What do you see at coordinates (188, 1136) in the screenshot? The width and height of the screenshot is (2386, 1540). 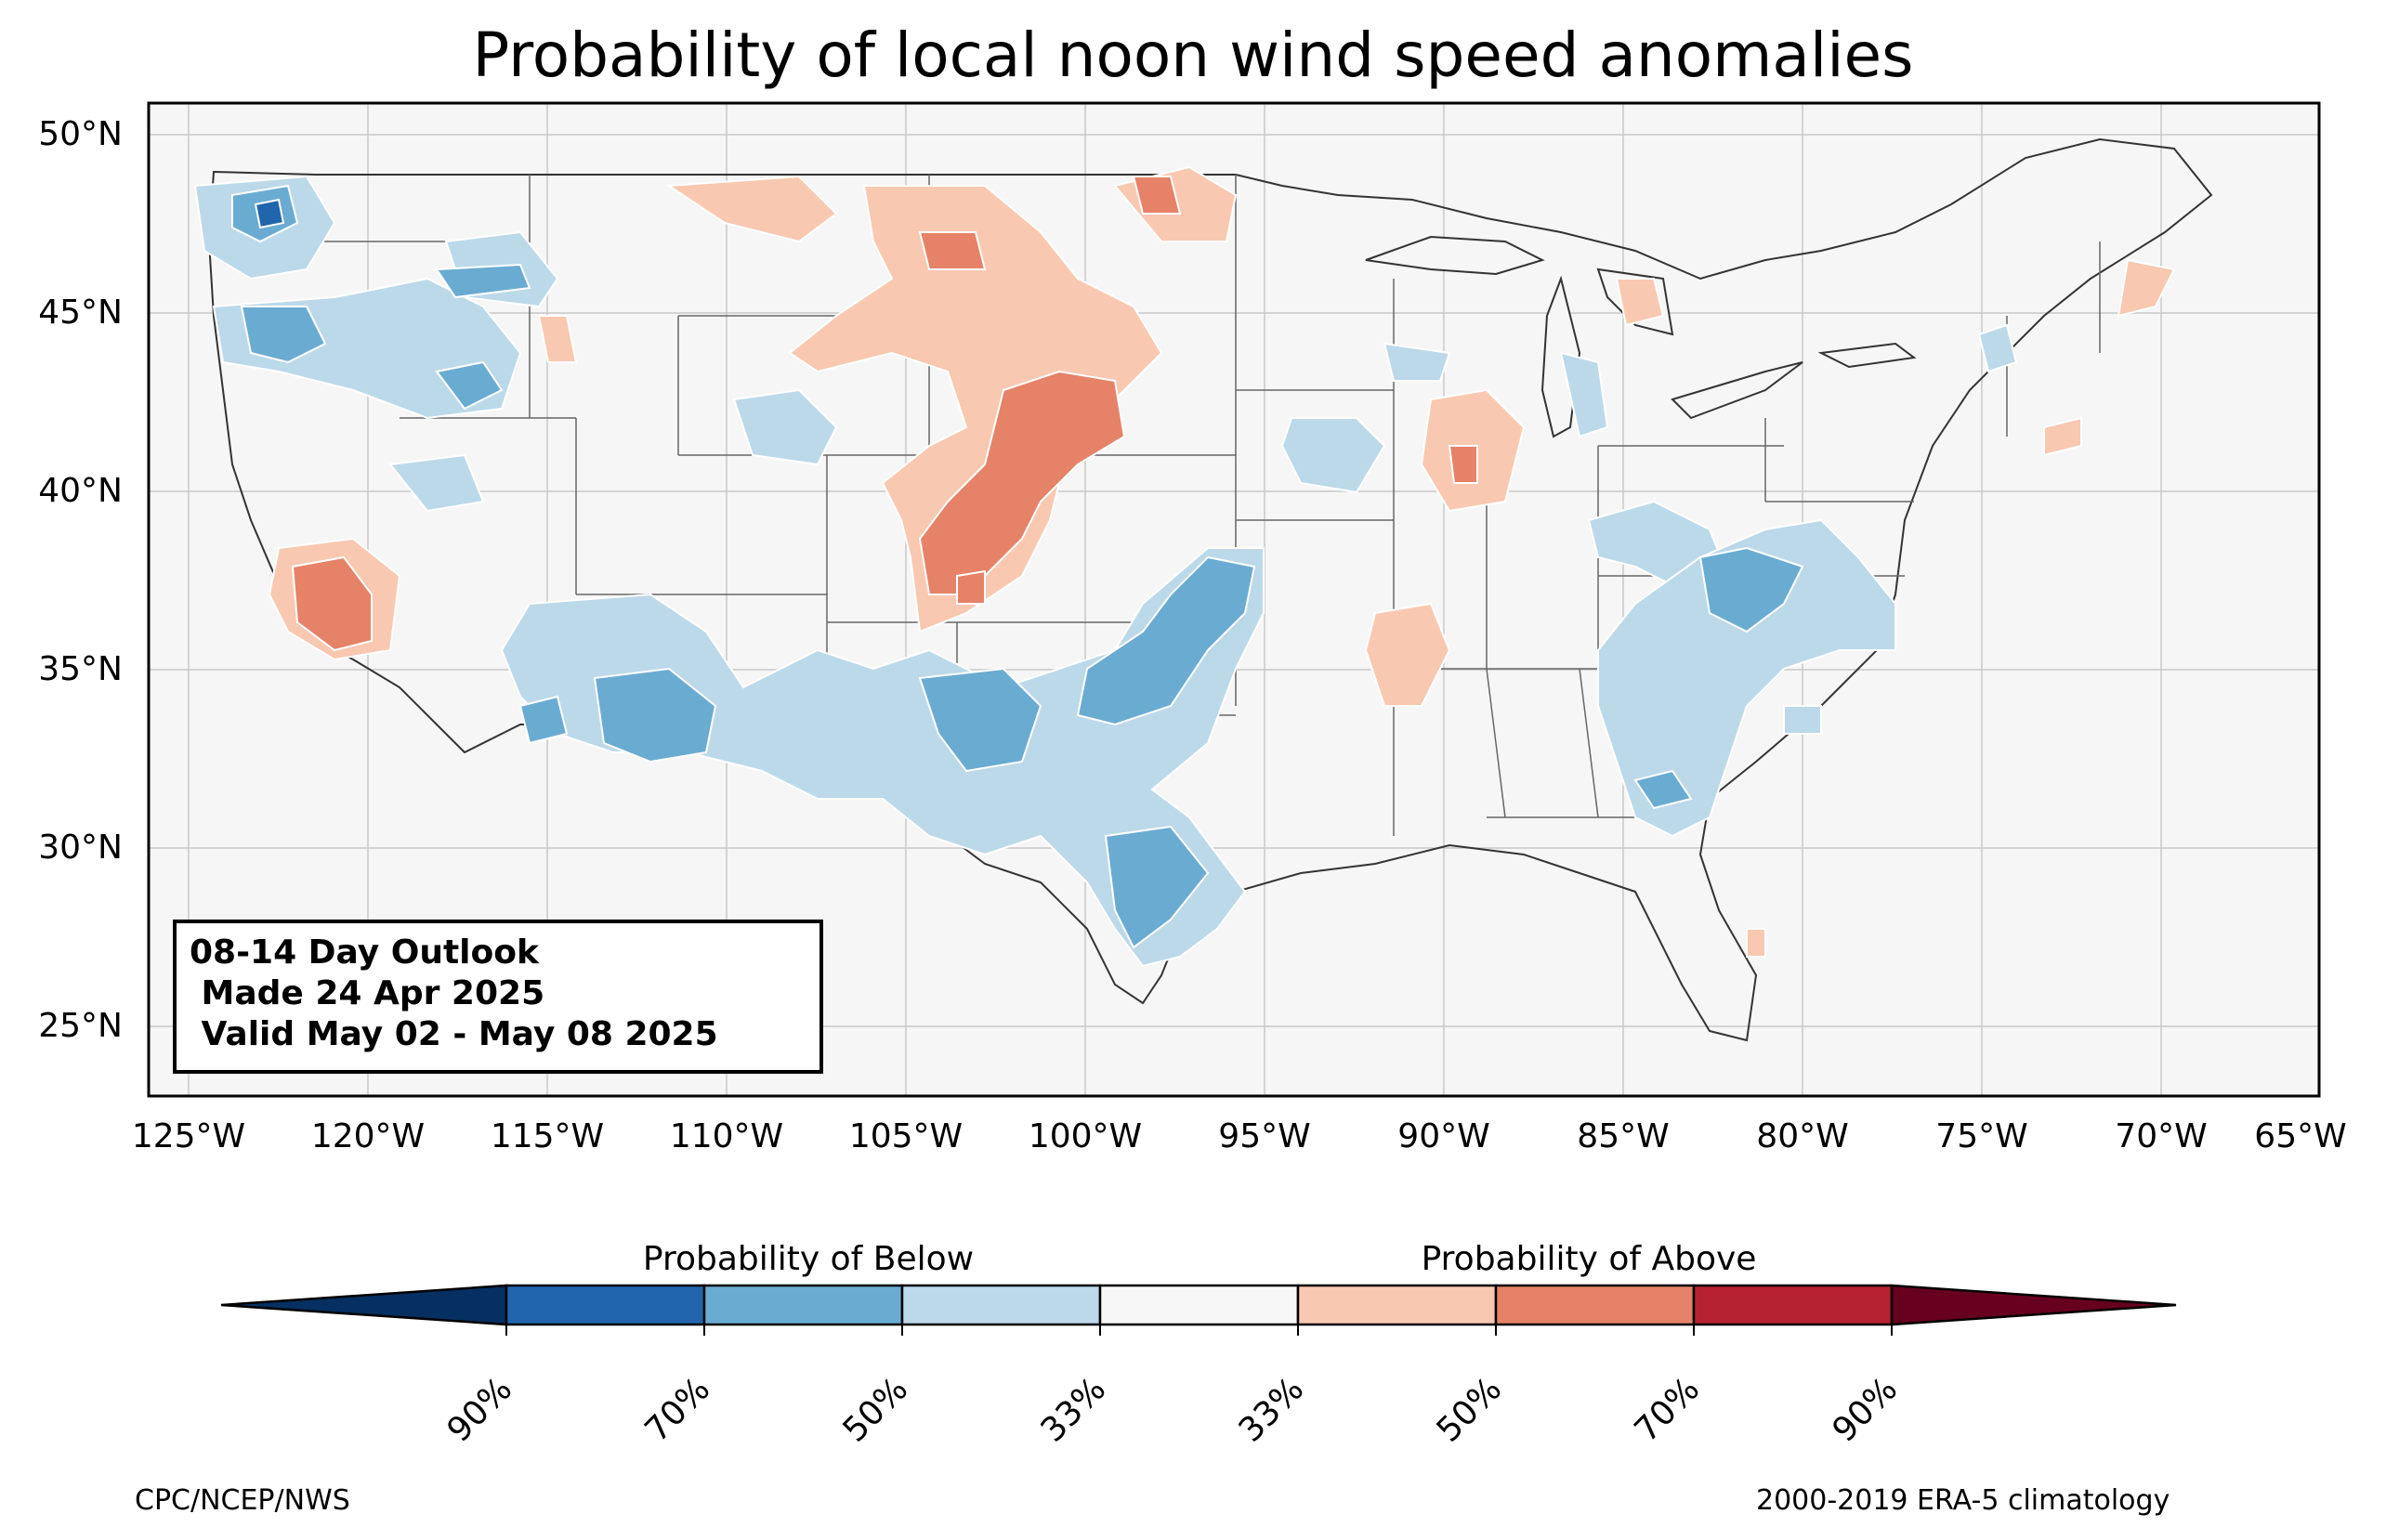 I see `lon-label: 125°W` at bounding box center [188, 1136].